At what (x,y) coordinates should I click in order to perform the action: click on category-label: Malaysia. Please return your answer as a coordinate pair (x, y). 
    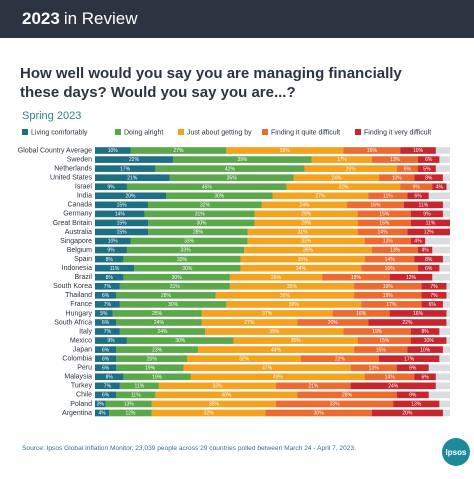
    Looking at the image, I should click on (78, 377).